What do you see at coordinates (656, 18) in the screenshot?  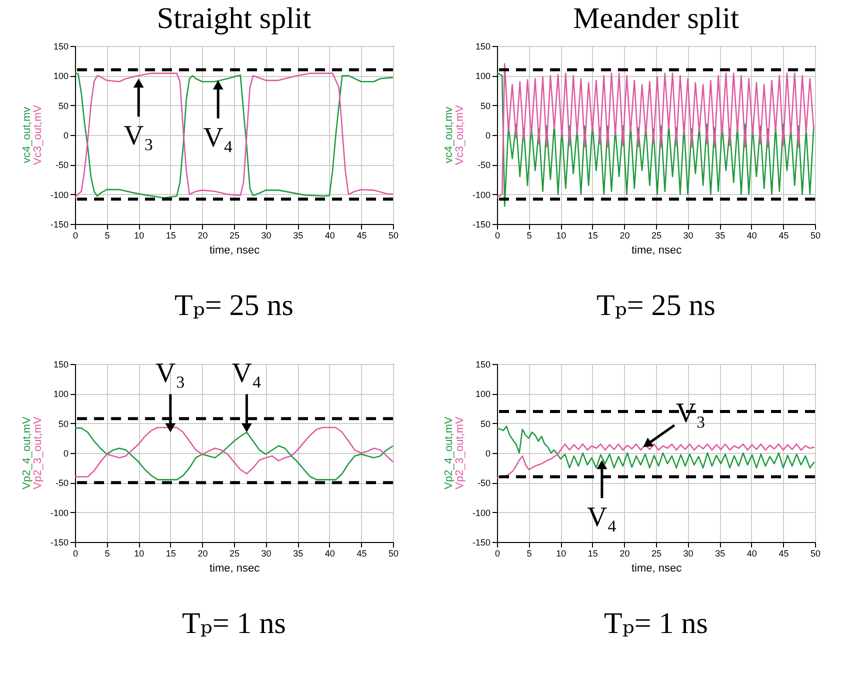 I see `chart-title: Meander split` at bounding box center [656, 18].